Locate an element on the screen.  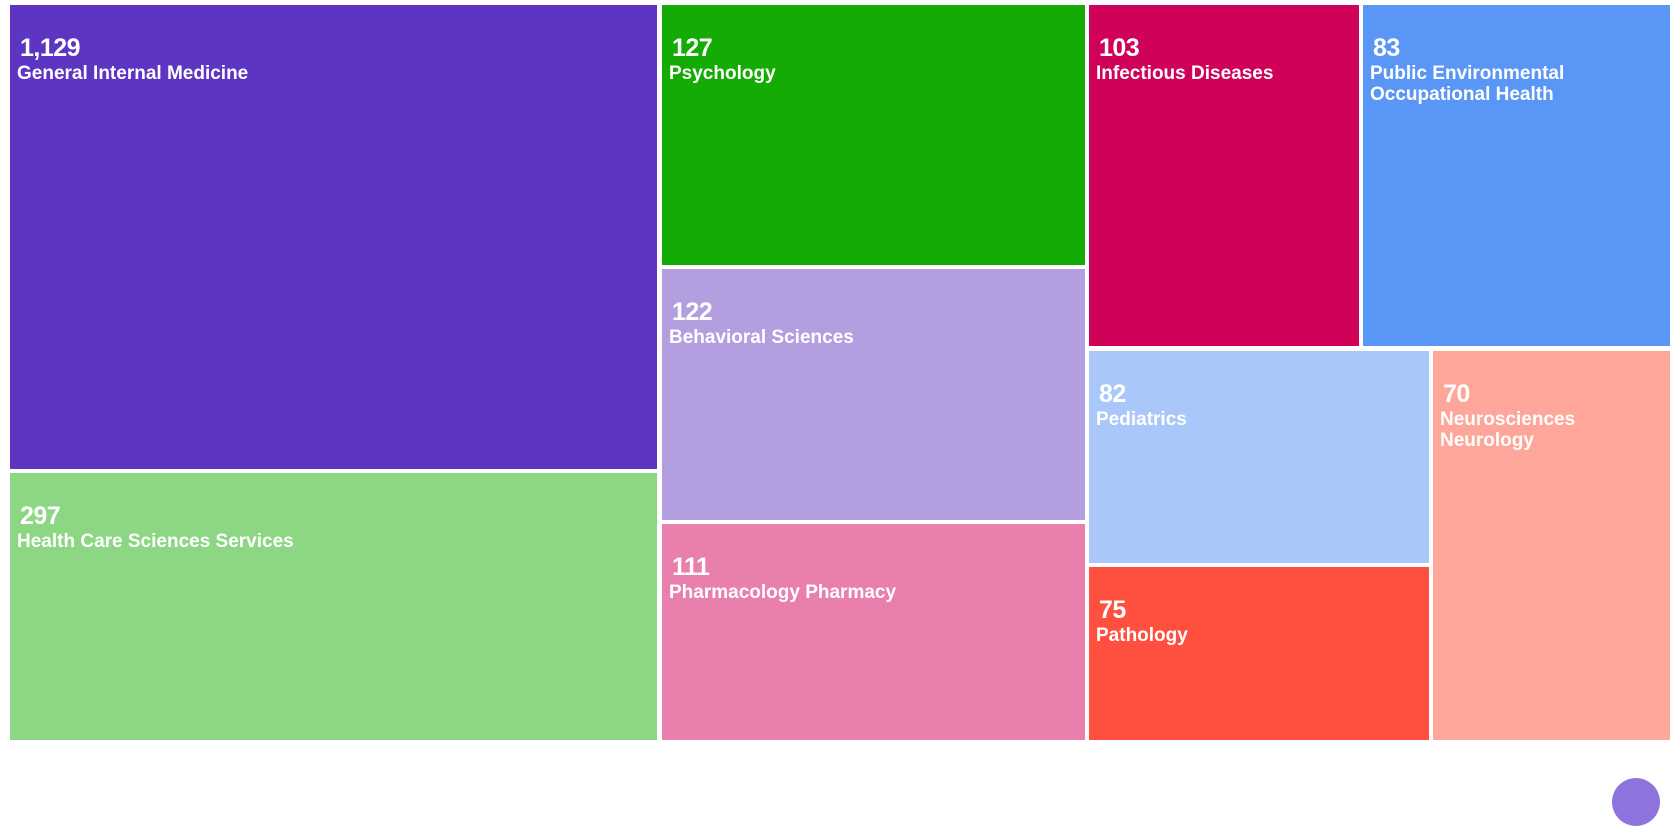
treemap-tile-pediatrics: 82 Pediatrics is located at coordinates (1259, 457).